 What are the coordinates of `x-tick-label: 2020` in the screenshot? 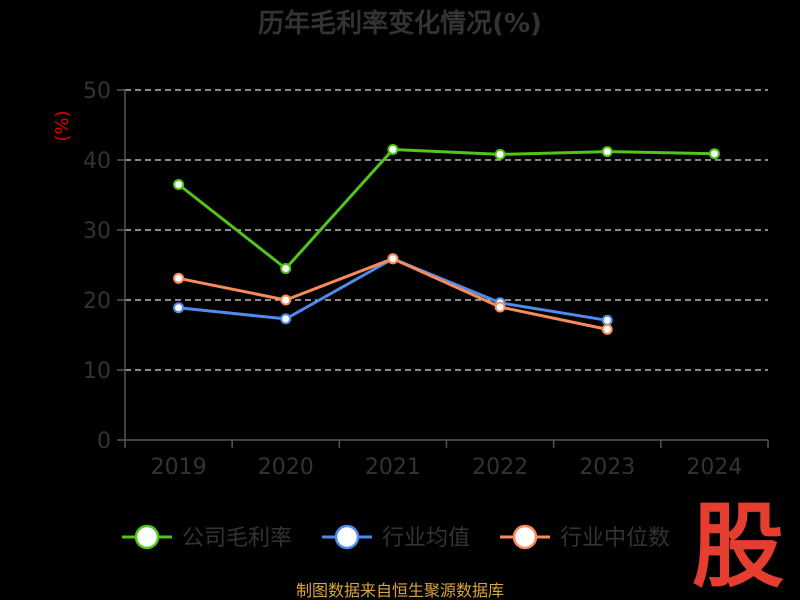 It's located at (286, 467).